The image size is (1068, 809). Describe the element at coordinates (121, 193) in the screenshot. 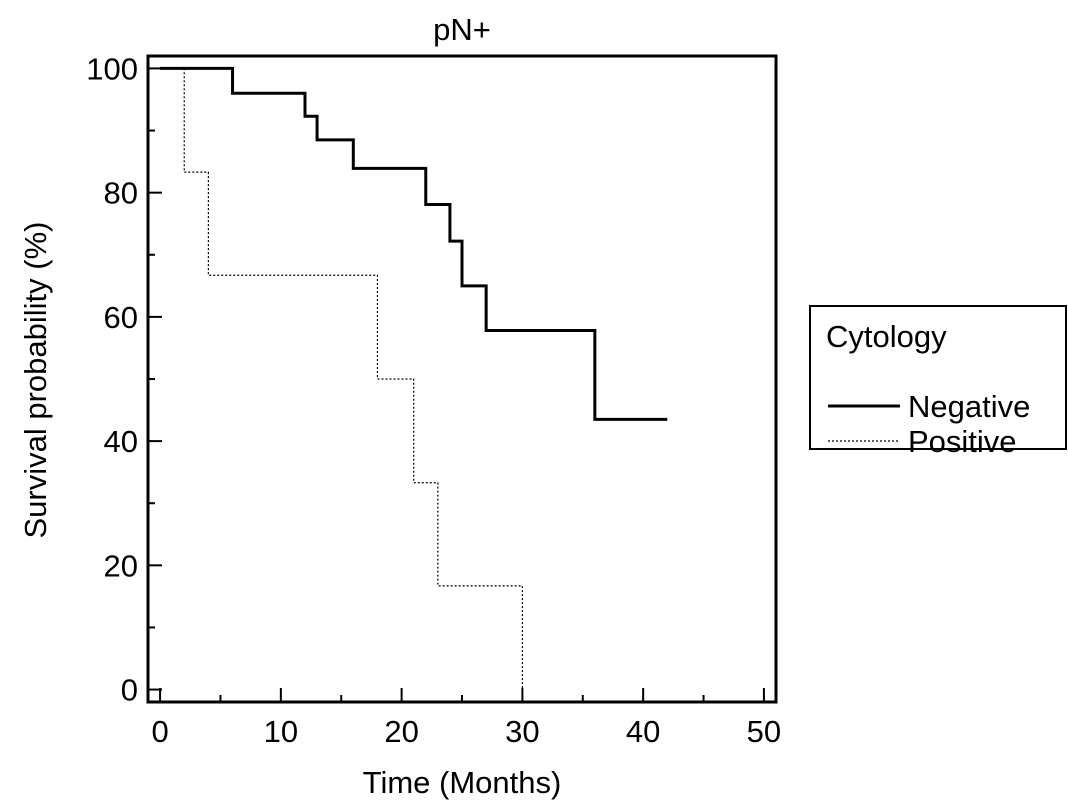

I see `y-tick-label: 80` at that location.